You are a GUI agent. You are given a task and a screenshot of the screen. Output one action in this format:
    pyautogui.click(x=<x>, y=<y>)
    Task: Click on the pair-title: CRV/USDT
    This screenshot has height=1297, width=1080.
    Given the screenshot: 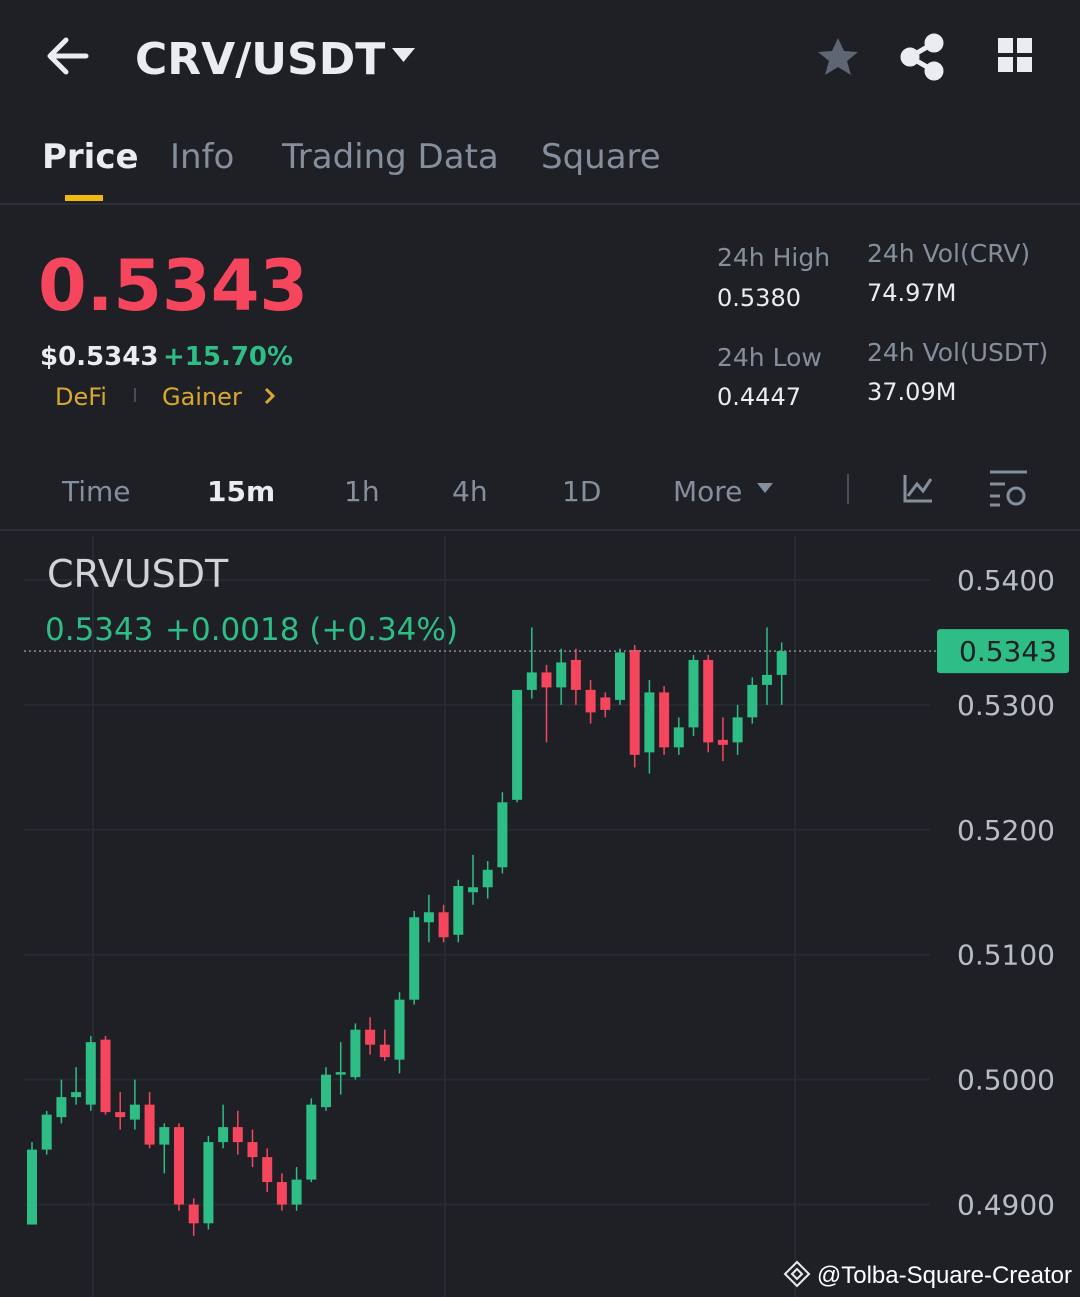 What is the action you would take?
    pyautogui.click(x=260, y=59)
    